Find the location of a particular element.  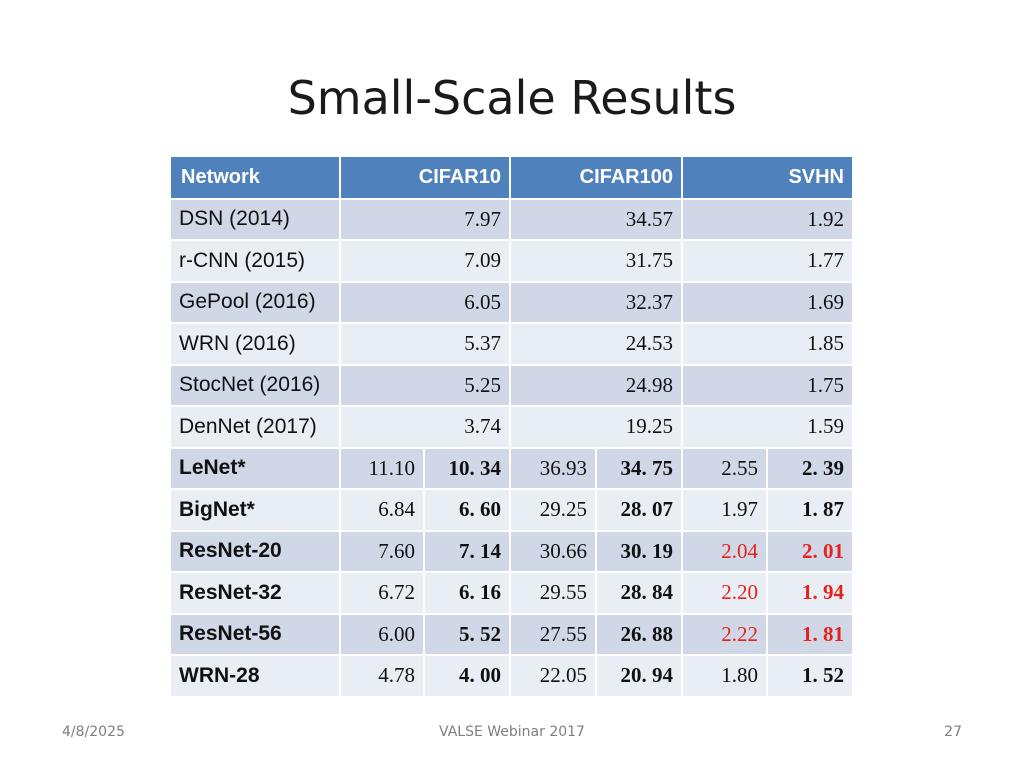

cifar100-baseline-value: 36.93 is located at coordinates (553, 468).